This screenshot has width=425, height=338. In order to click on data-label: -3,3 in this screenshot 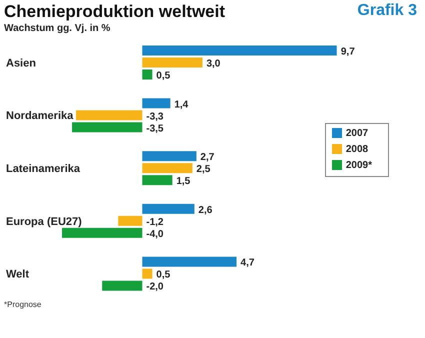, I will do `click(155, 116)`.